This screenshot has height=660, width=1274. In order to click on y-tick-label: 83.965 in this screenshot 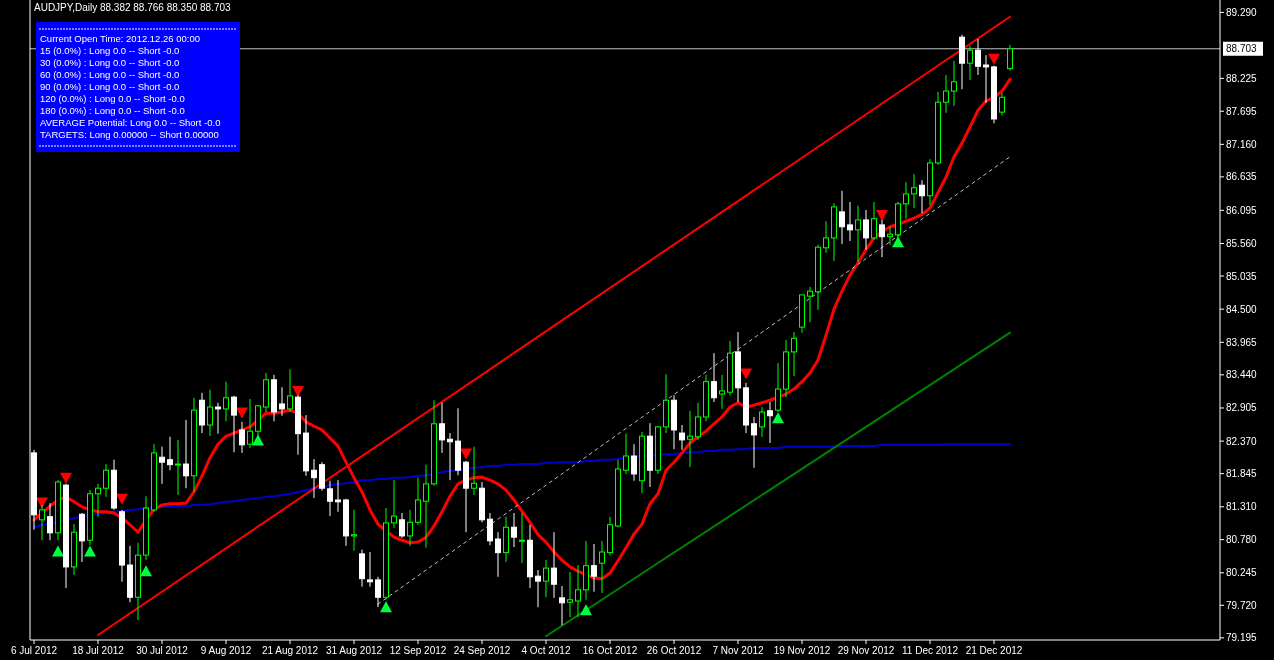, I will do `click(1242, 342)`.